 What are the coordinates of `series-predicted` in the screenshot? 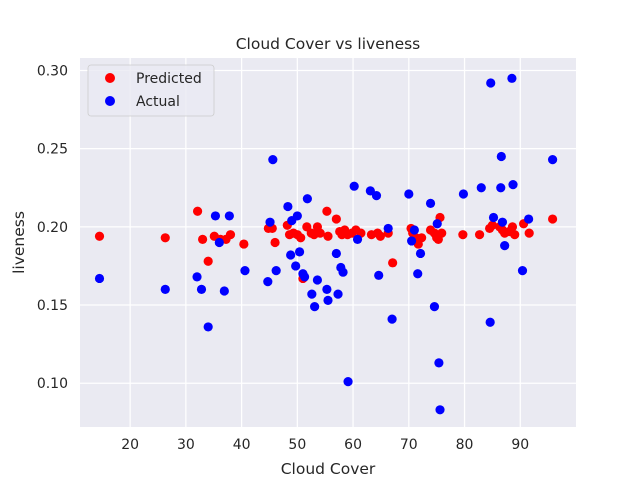 It's located at (326, 245).